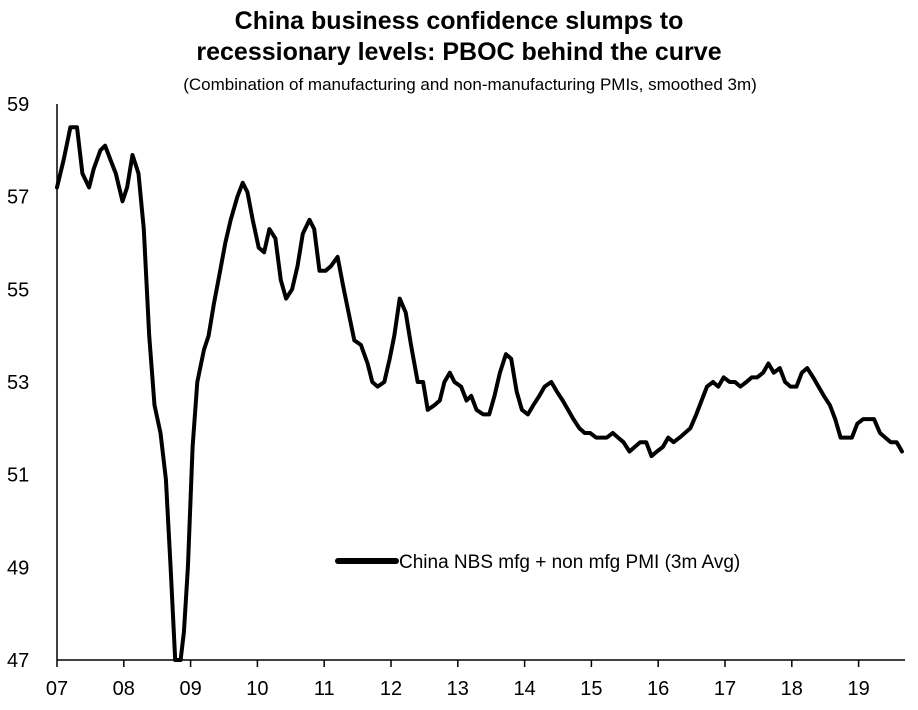 The height and width of the screenshot is (710, 918). Describe the element at coordinates (391, 689) in the screenshot. I see `x-tick-label: 12` at that location.